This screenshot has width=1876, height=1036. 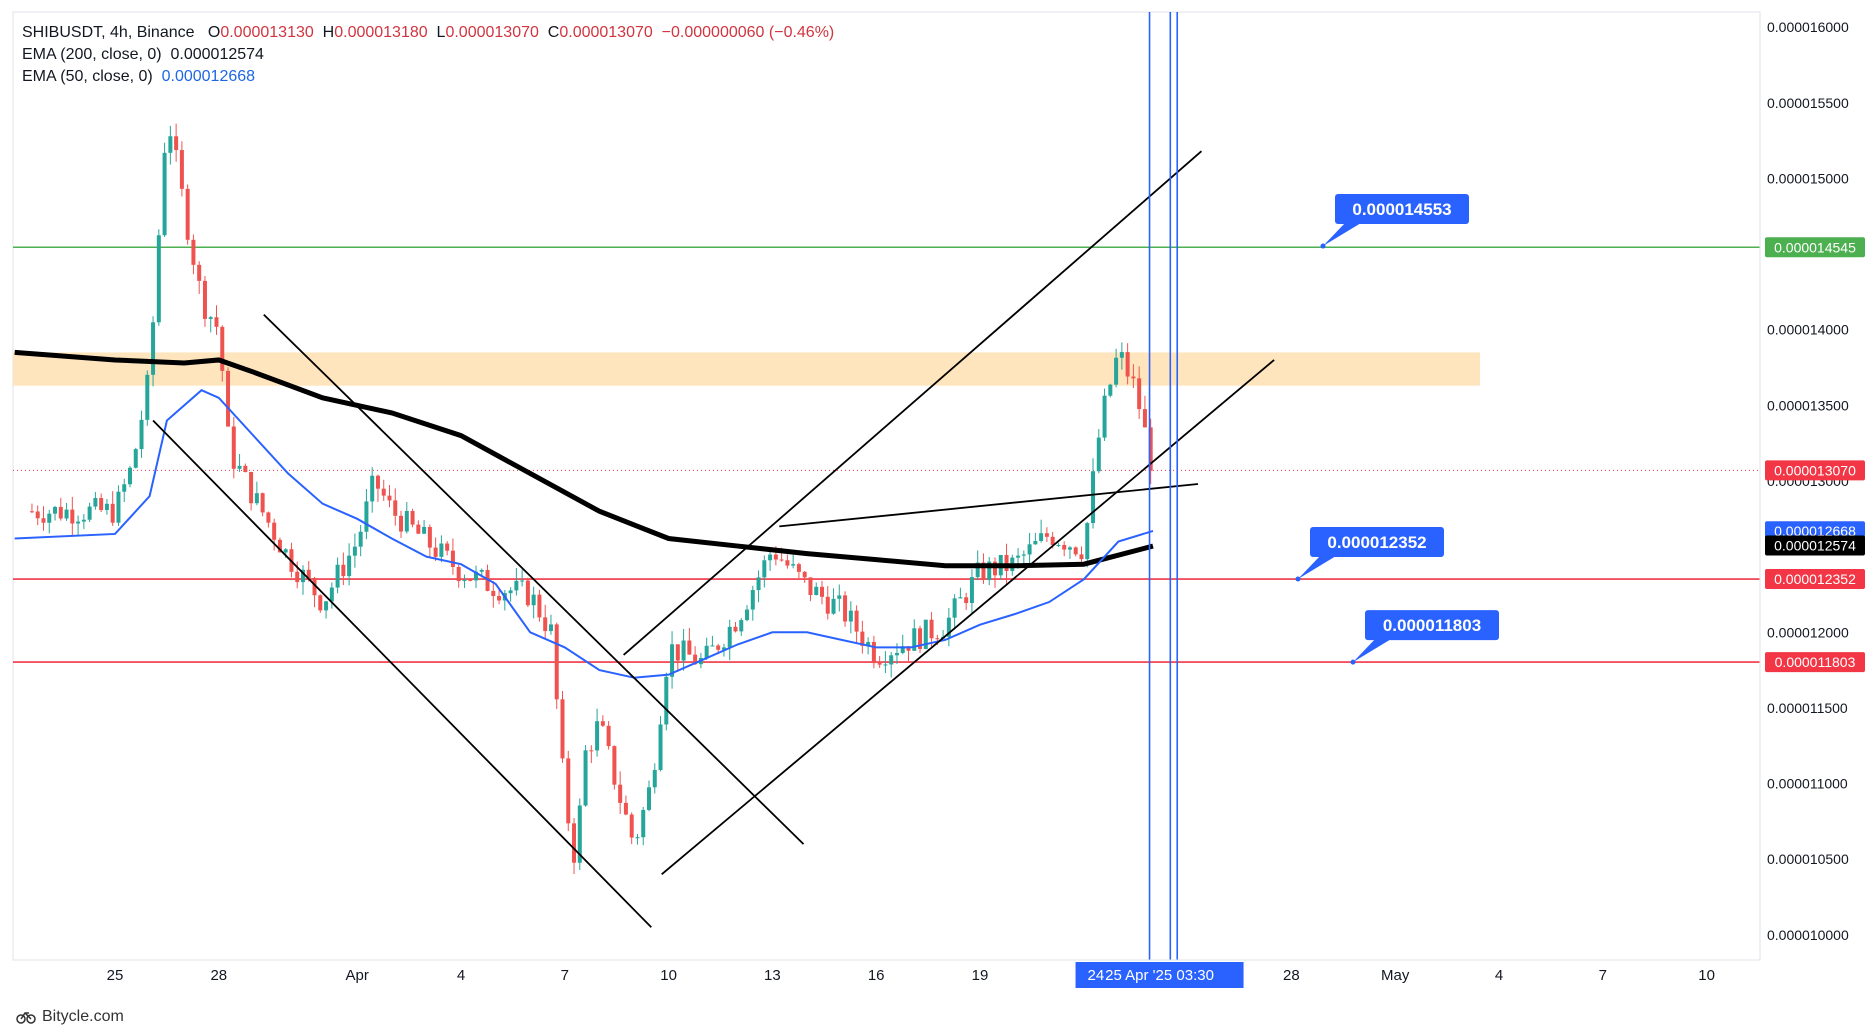 I want to click on high-label: H, so click(x=328, y=32).